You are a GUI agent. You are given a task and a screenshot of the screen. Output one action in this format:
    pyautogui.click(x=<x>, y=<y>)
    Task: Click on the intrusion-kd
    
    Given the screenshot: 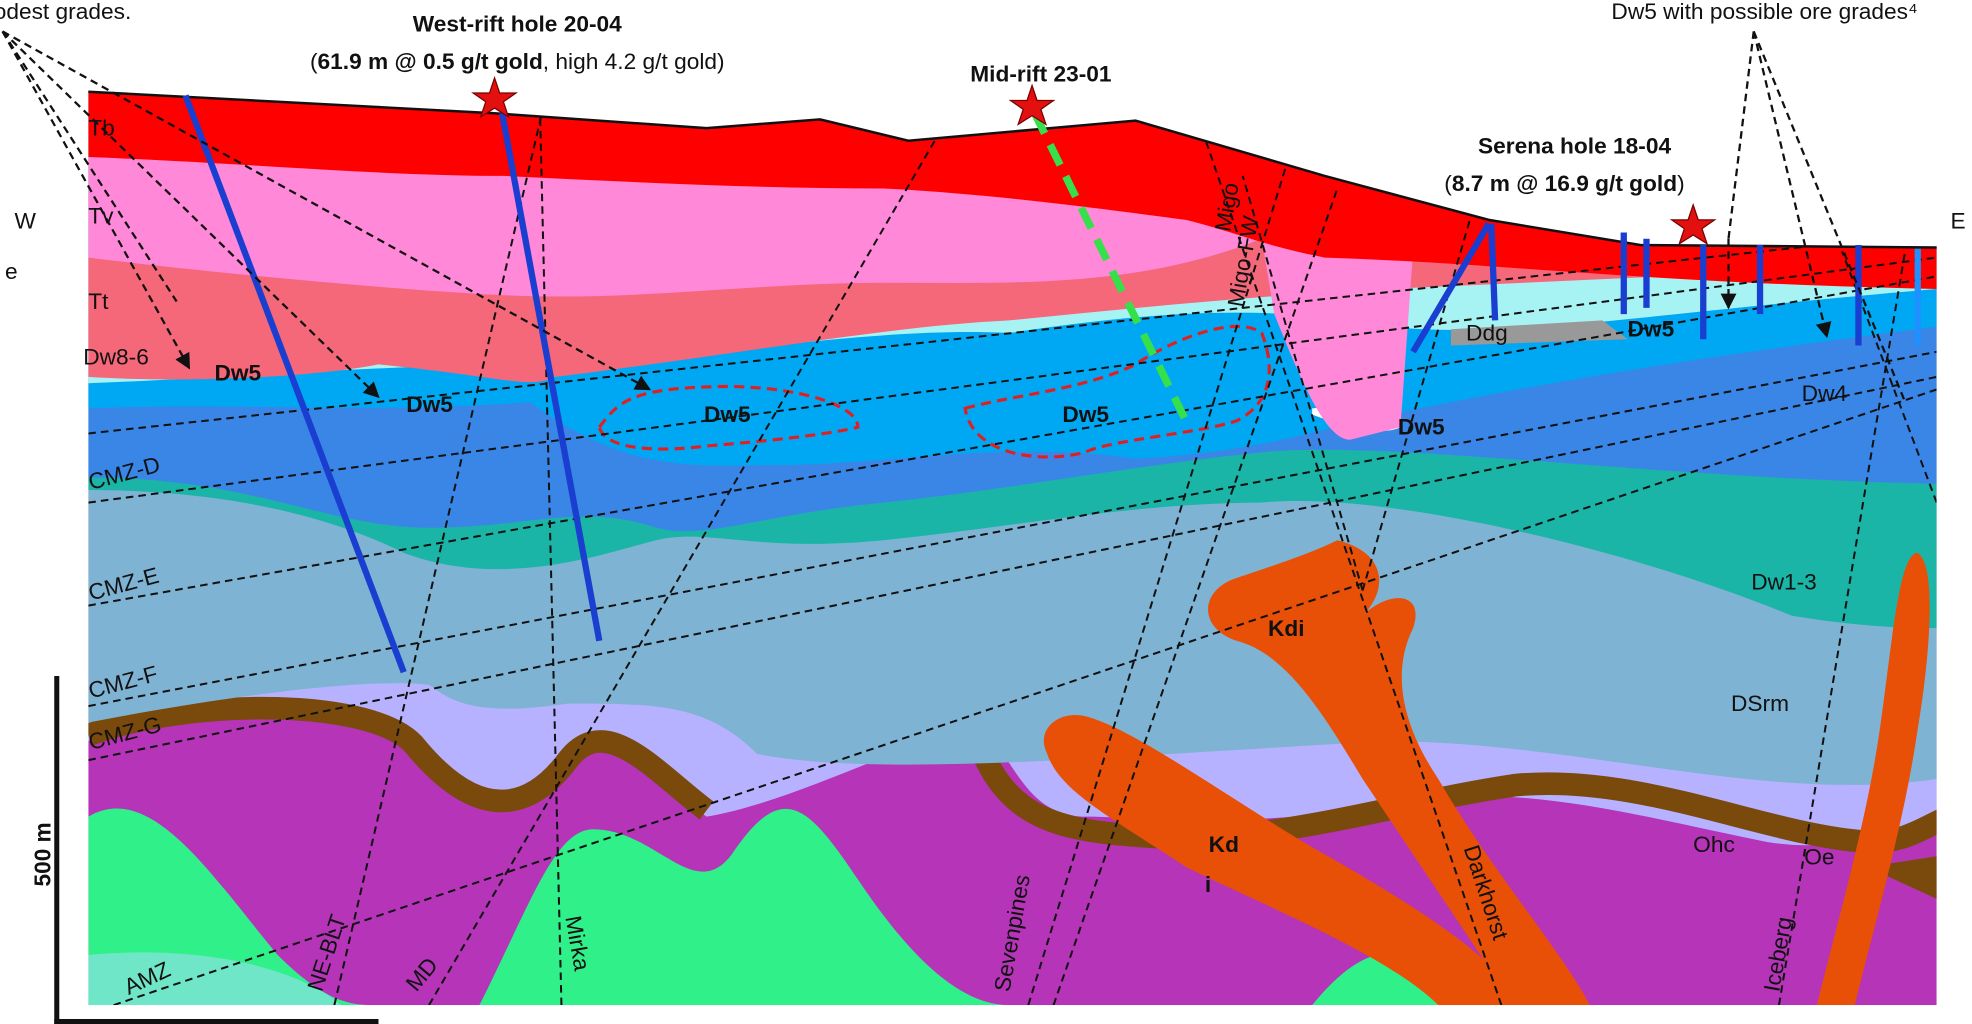 What is the action you would take?
    pyautogui.click(x=1279, y=860)
    